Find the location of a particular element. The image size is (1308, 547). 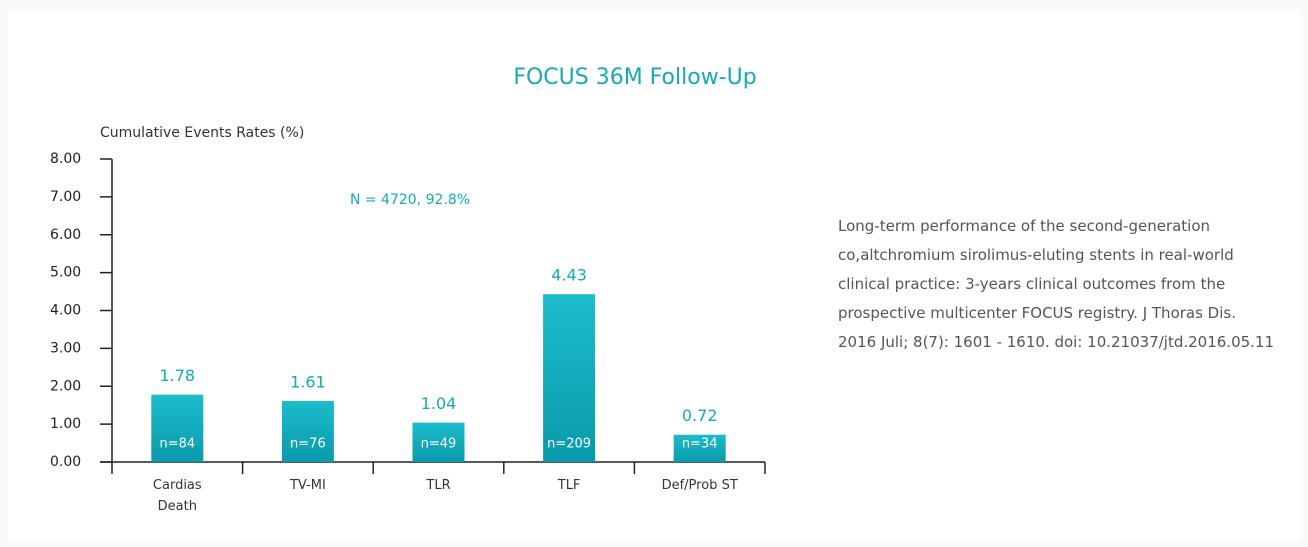

x-tick-label: Def/Prob ST is located at coordinates (699, 485).